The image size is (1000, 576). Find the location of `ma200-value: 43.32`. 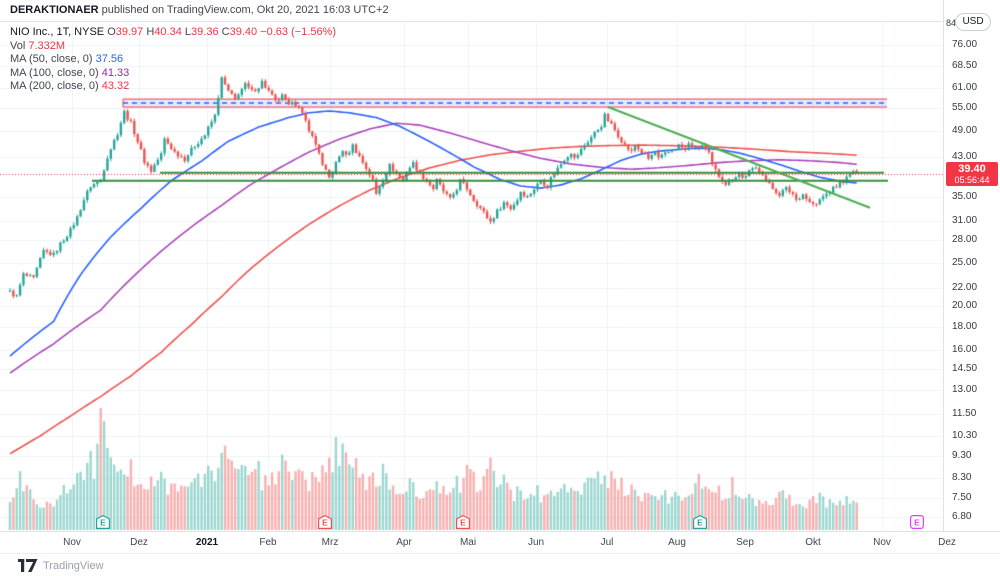

ma200-value: 43.32 is located at coordinates (115, 86).